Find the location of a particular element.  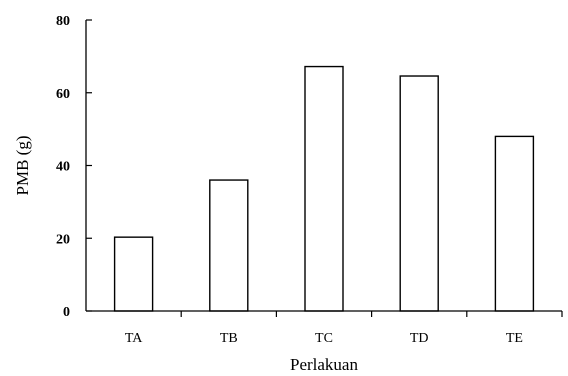

x-tick-label: TC is located at coordinates (324, 338).